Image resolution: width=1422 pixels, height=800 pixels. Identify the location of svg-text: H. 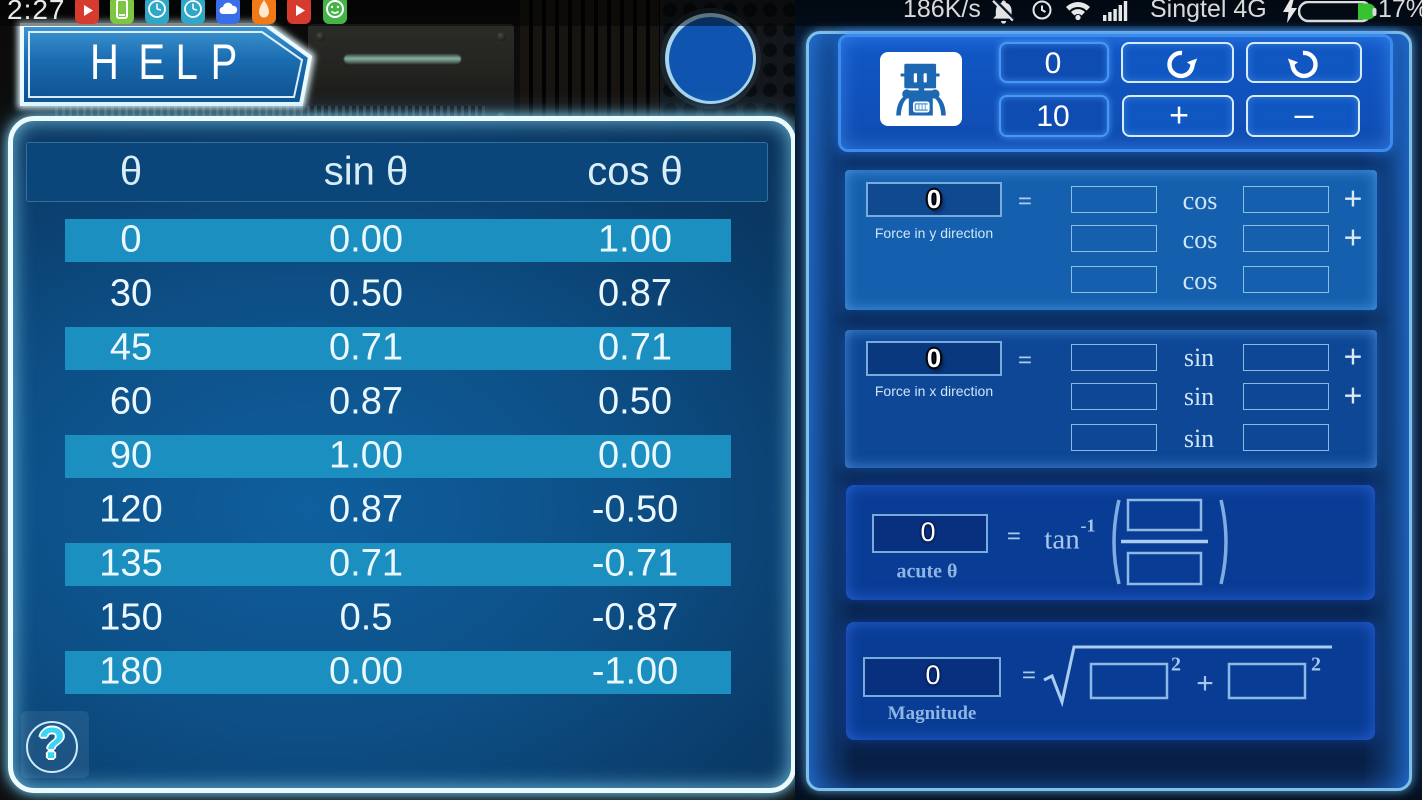
(104, 62).